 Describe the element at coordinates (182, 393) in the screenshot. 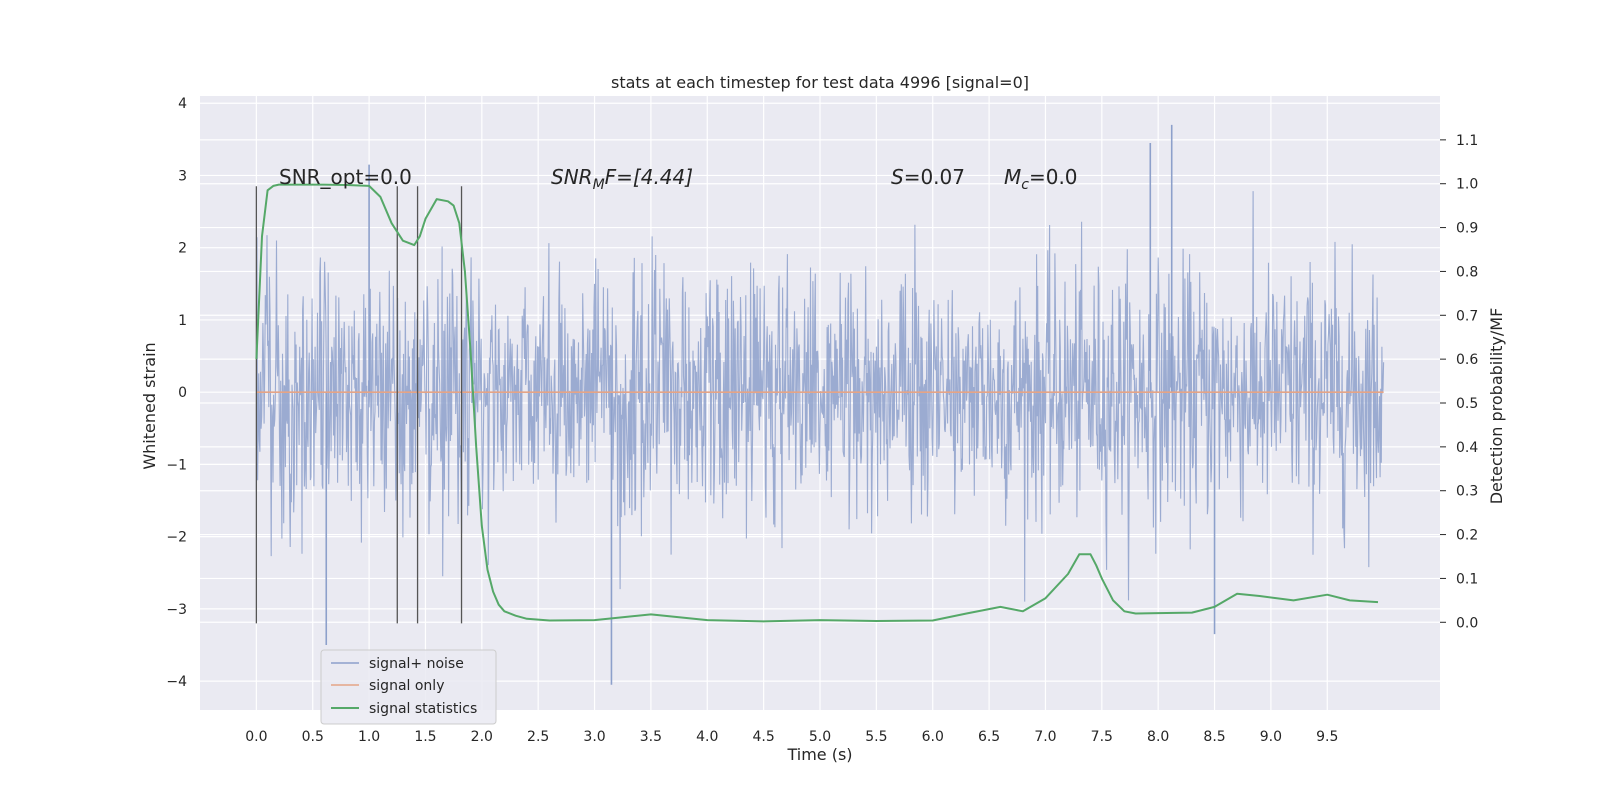

I see `y-tick-label: 0` at that location.